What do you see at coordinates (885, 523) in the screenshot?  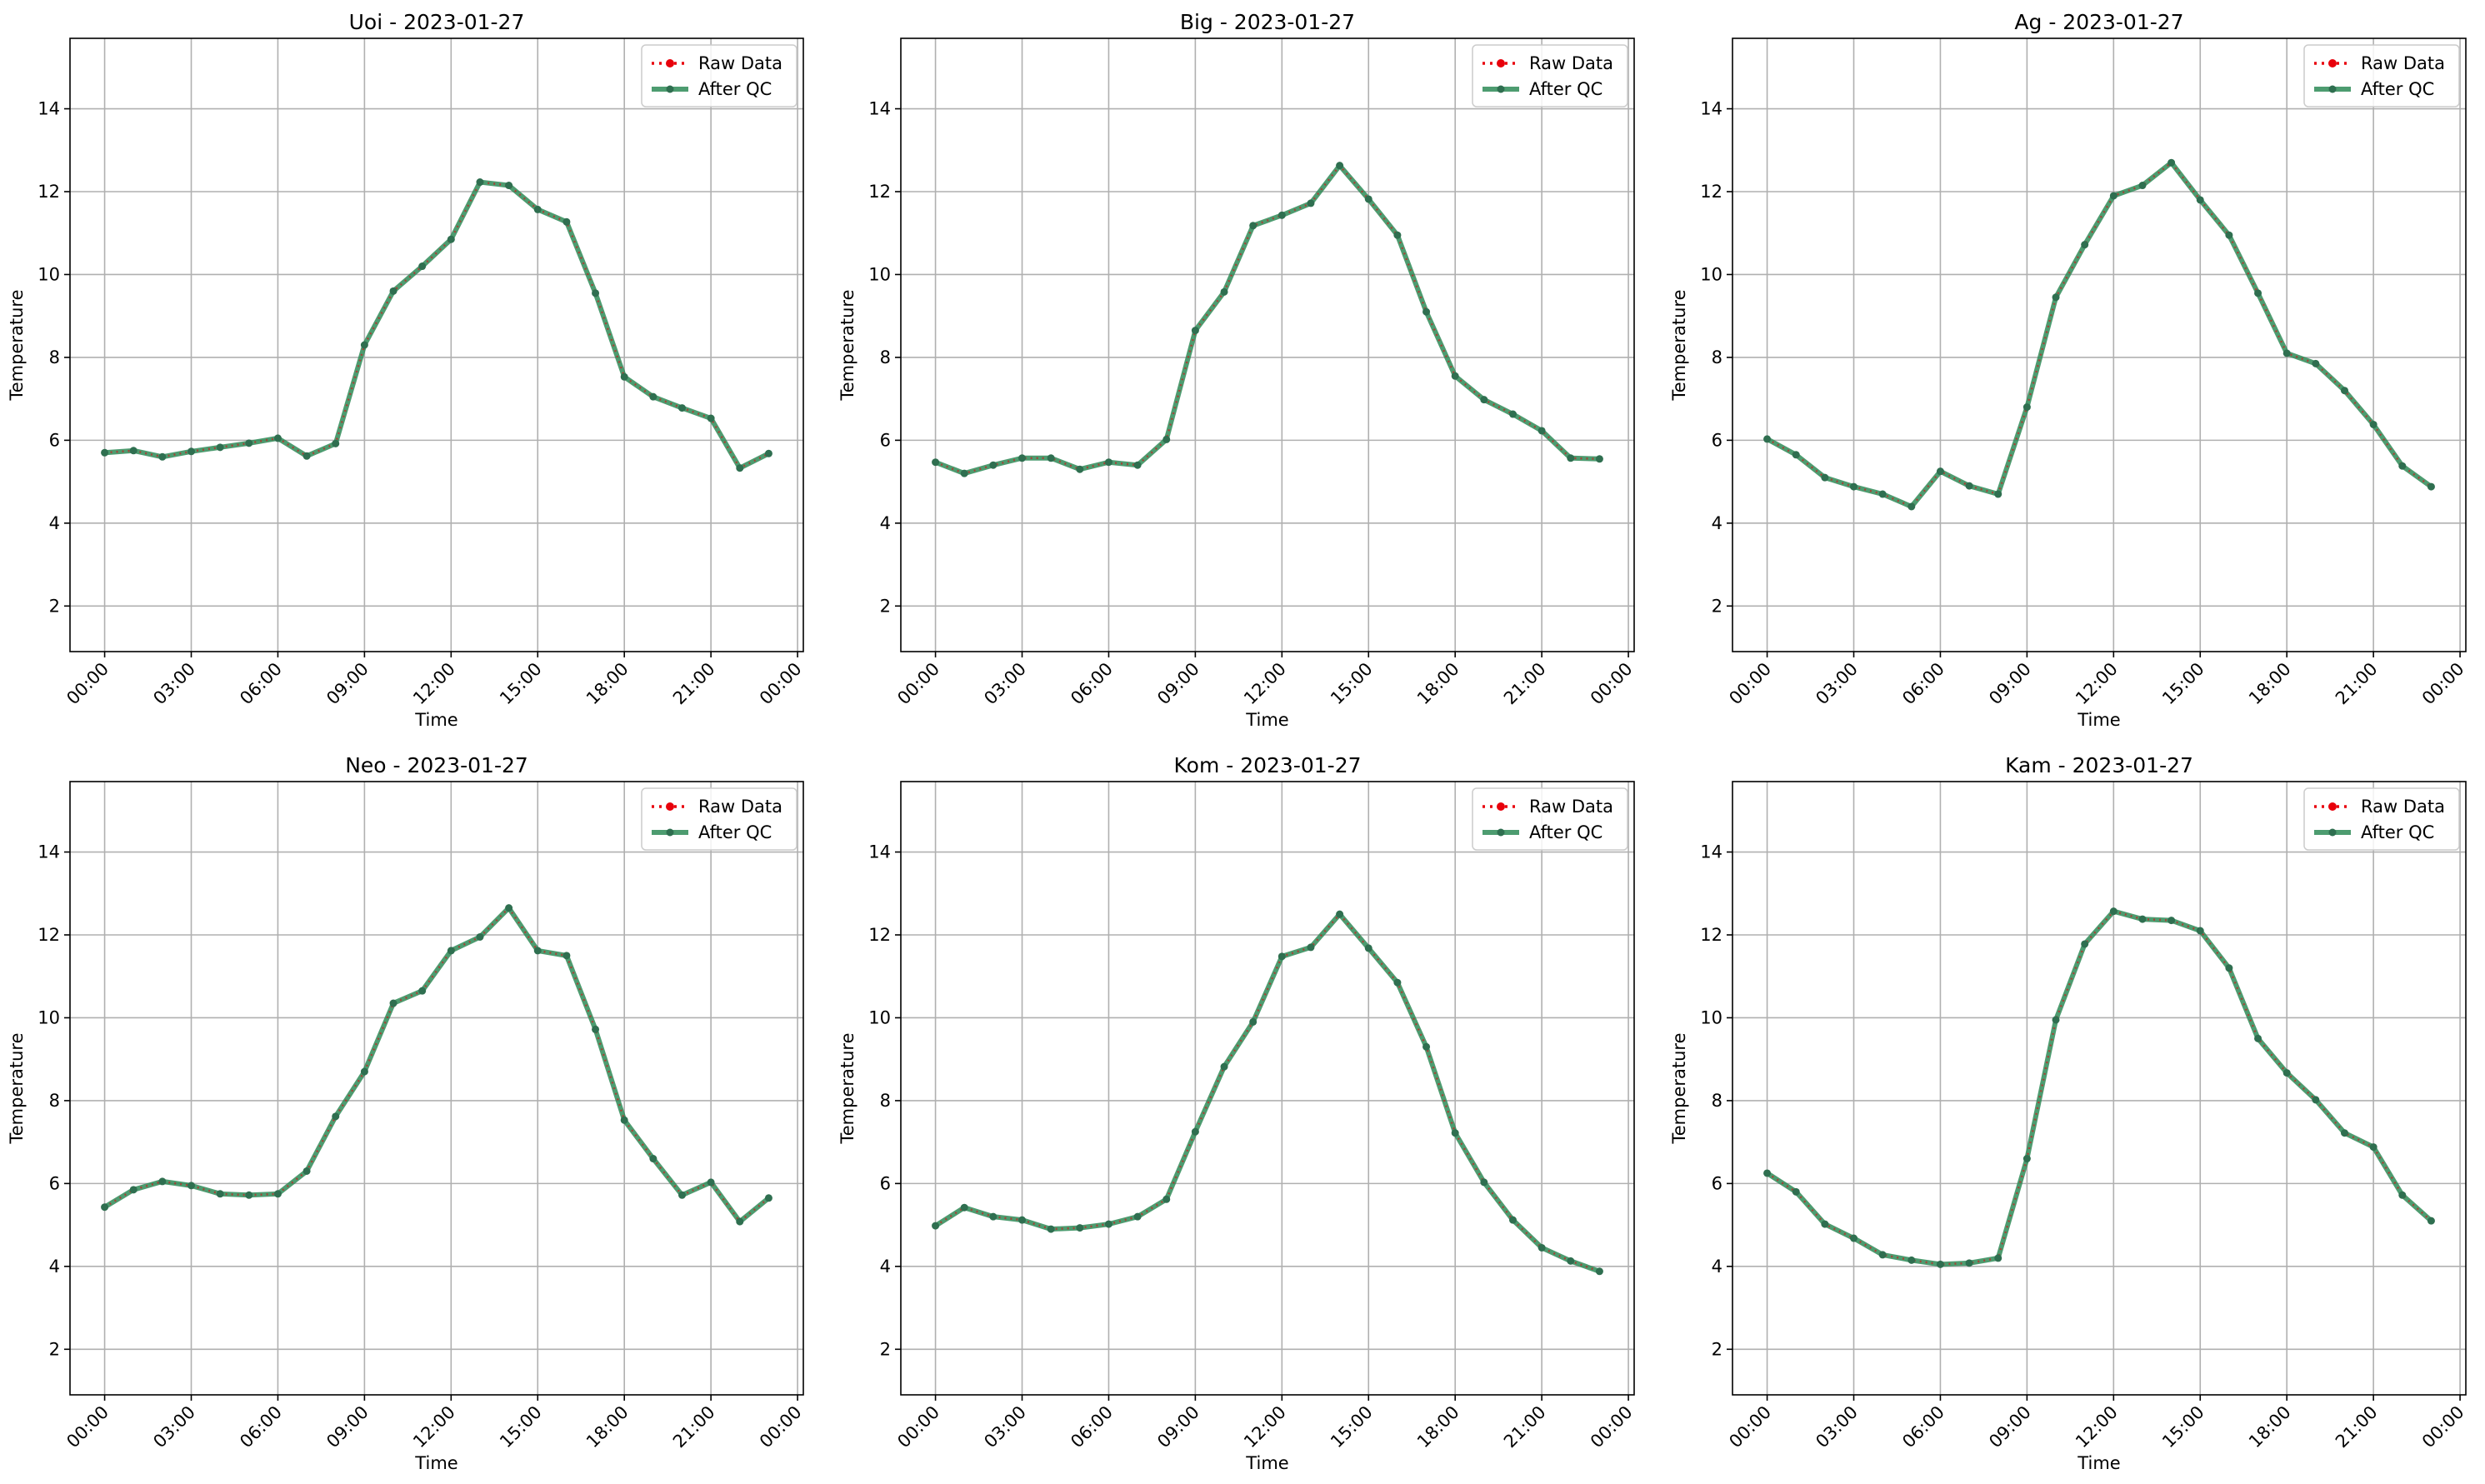 I see `y-tick-label: 4` at bounding box center [885, 523].